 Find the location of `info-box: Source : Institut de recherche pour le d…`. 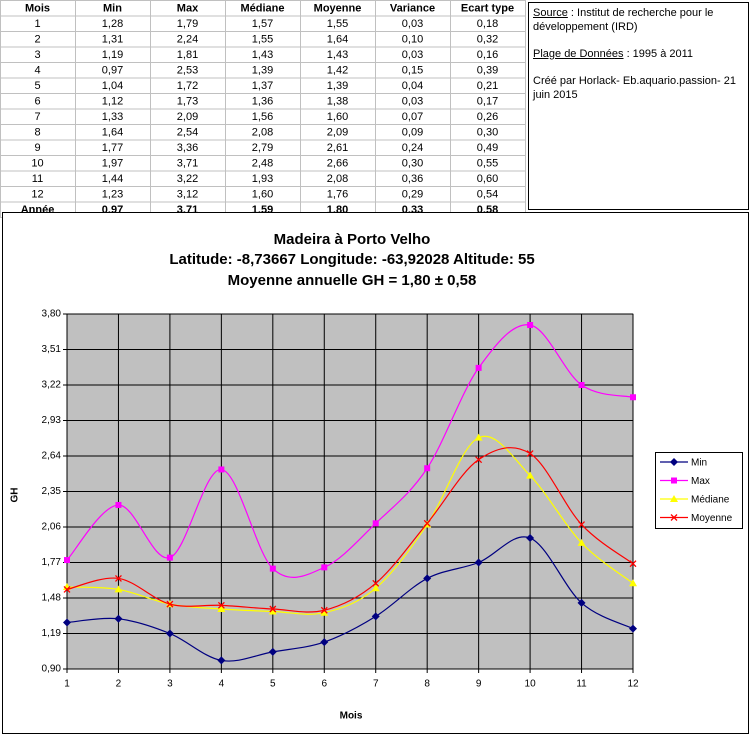

info-box: Source : Institut de recherche pour le d… is located at coordinates (638, 106).